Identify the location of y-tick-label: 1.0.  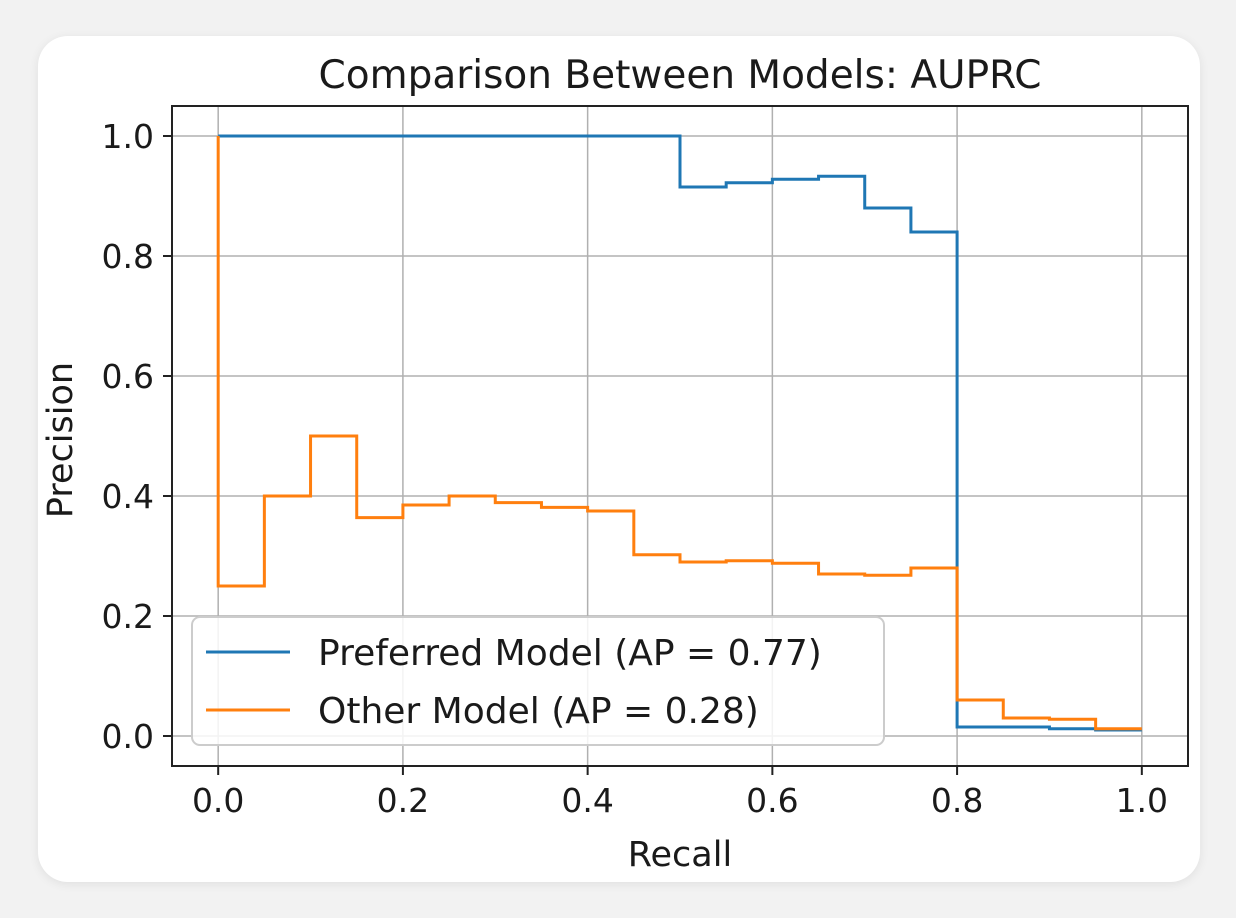
(128, 136).